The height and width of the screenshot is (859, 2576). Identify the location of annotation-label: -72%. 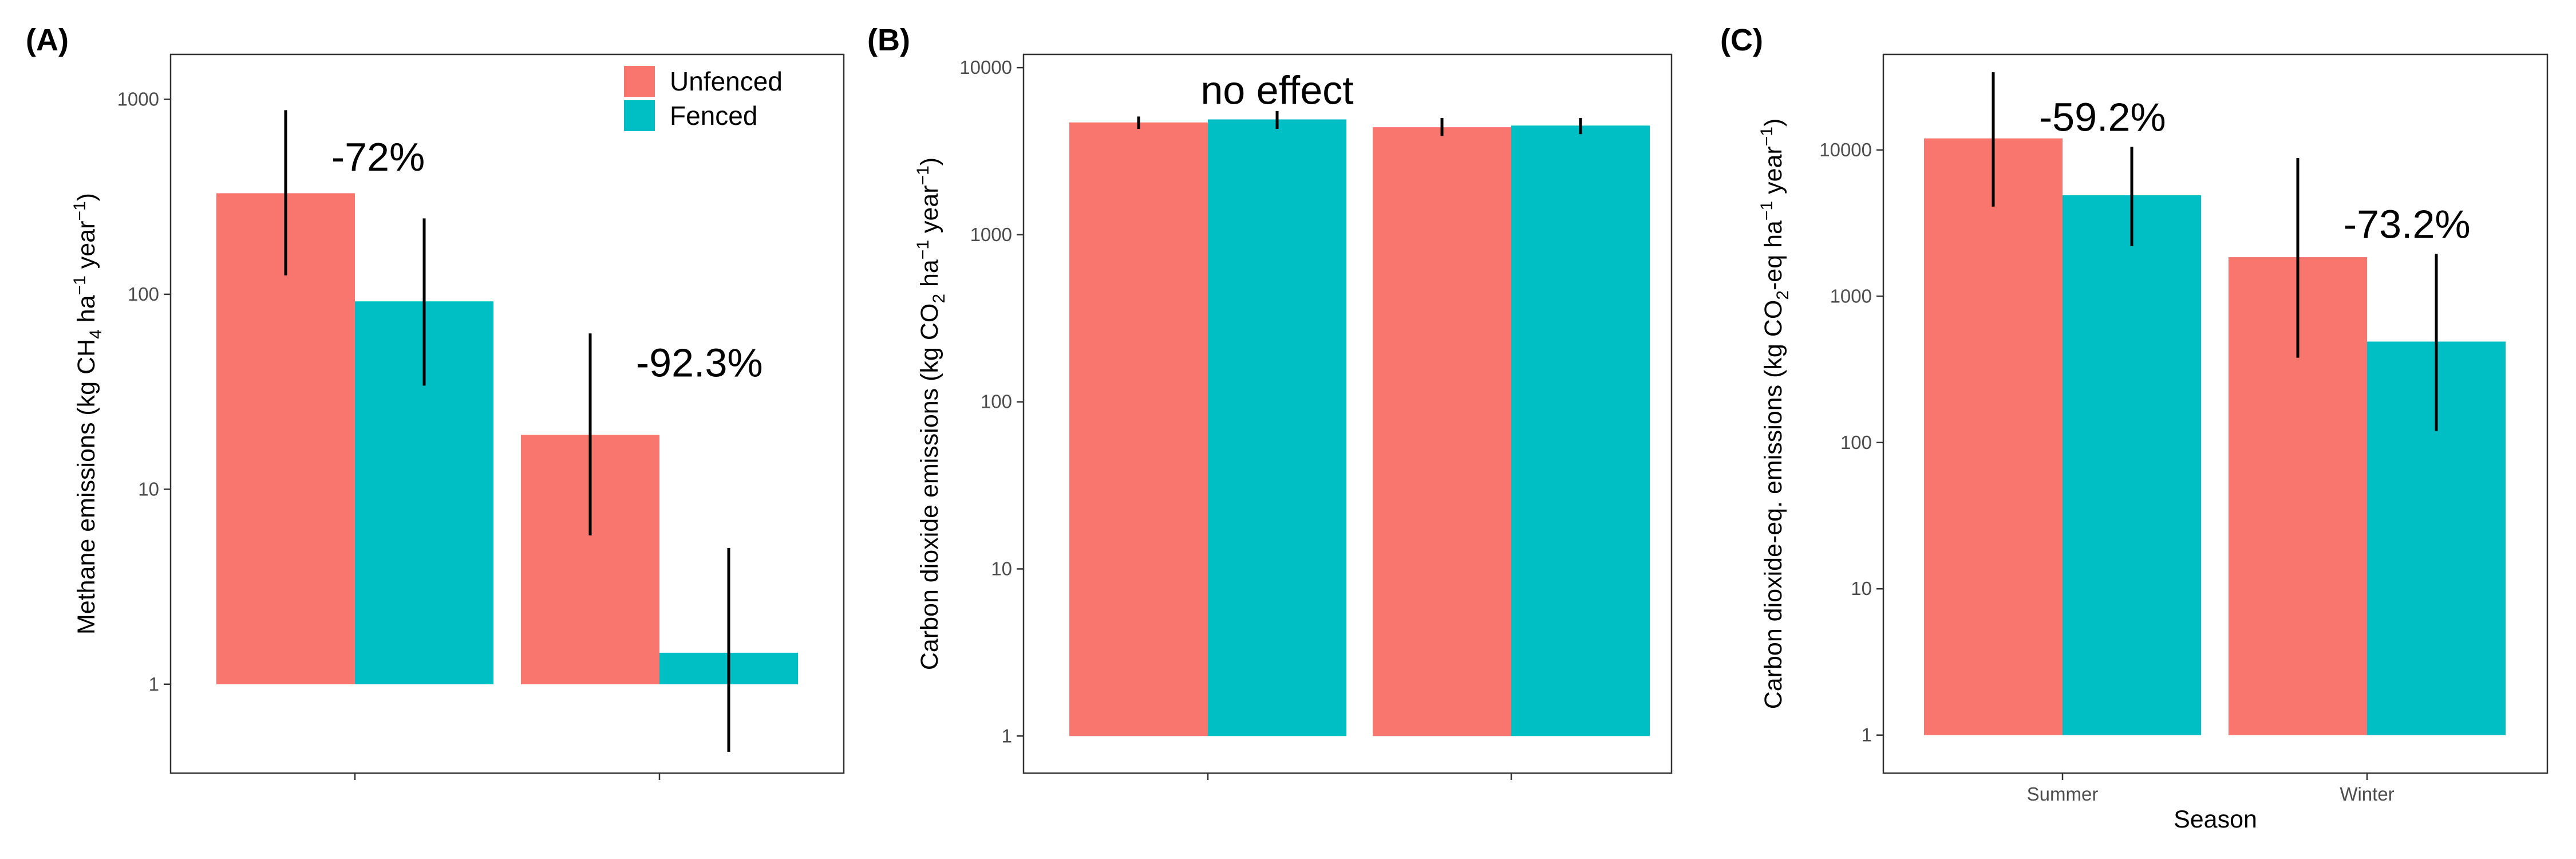
(378, 157).